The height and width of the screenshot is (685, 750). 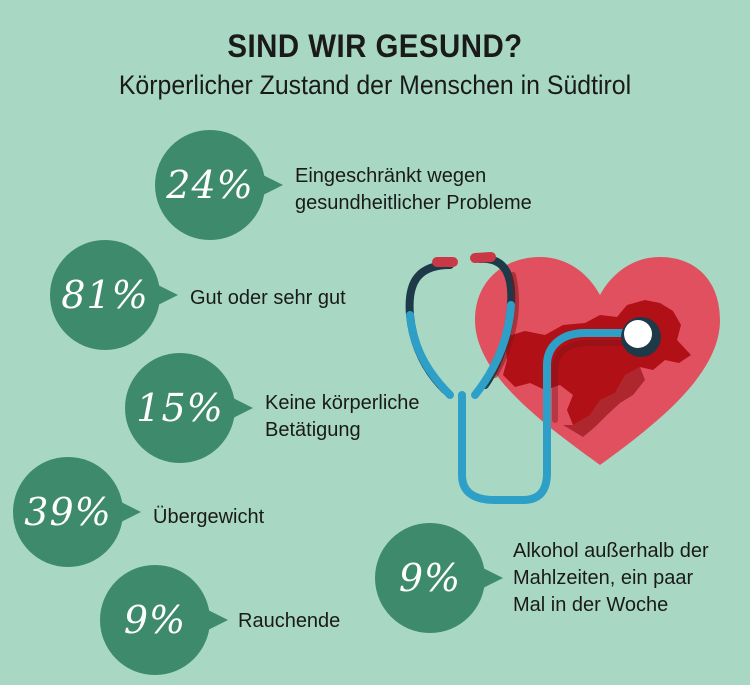 What do you see at coordinates (105, 295) in the screenshot?
I see `stat-percent: 81%` at bounding box center [105, 295].